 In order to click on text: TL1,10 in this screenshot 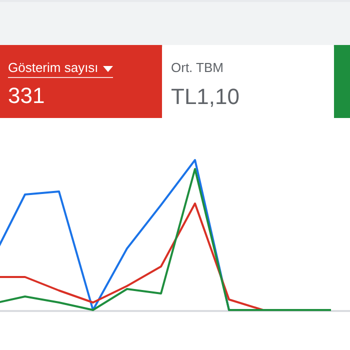, I will do `click(205, 97)`.